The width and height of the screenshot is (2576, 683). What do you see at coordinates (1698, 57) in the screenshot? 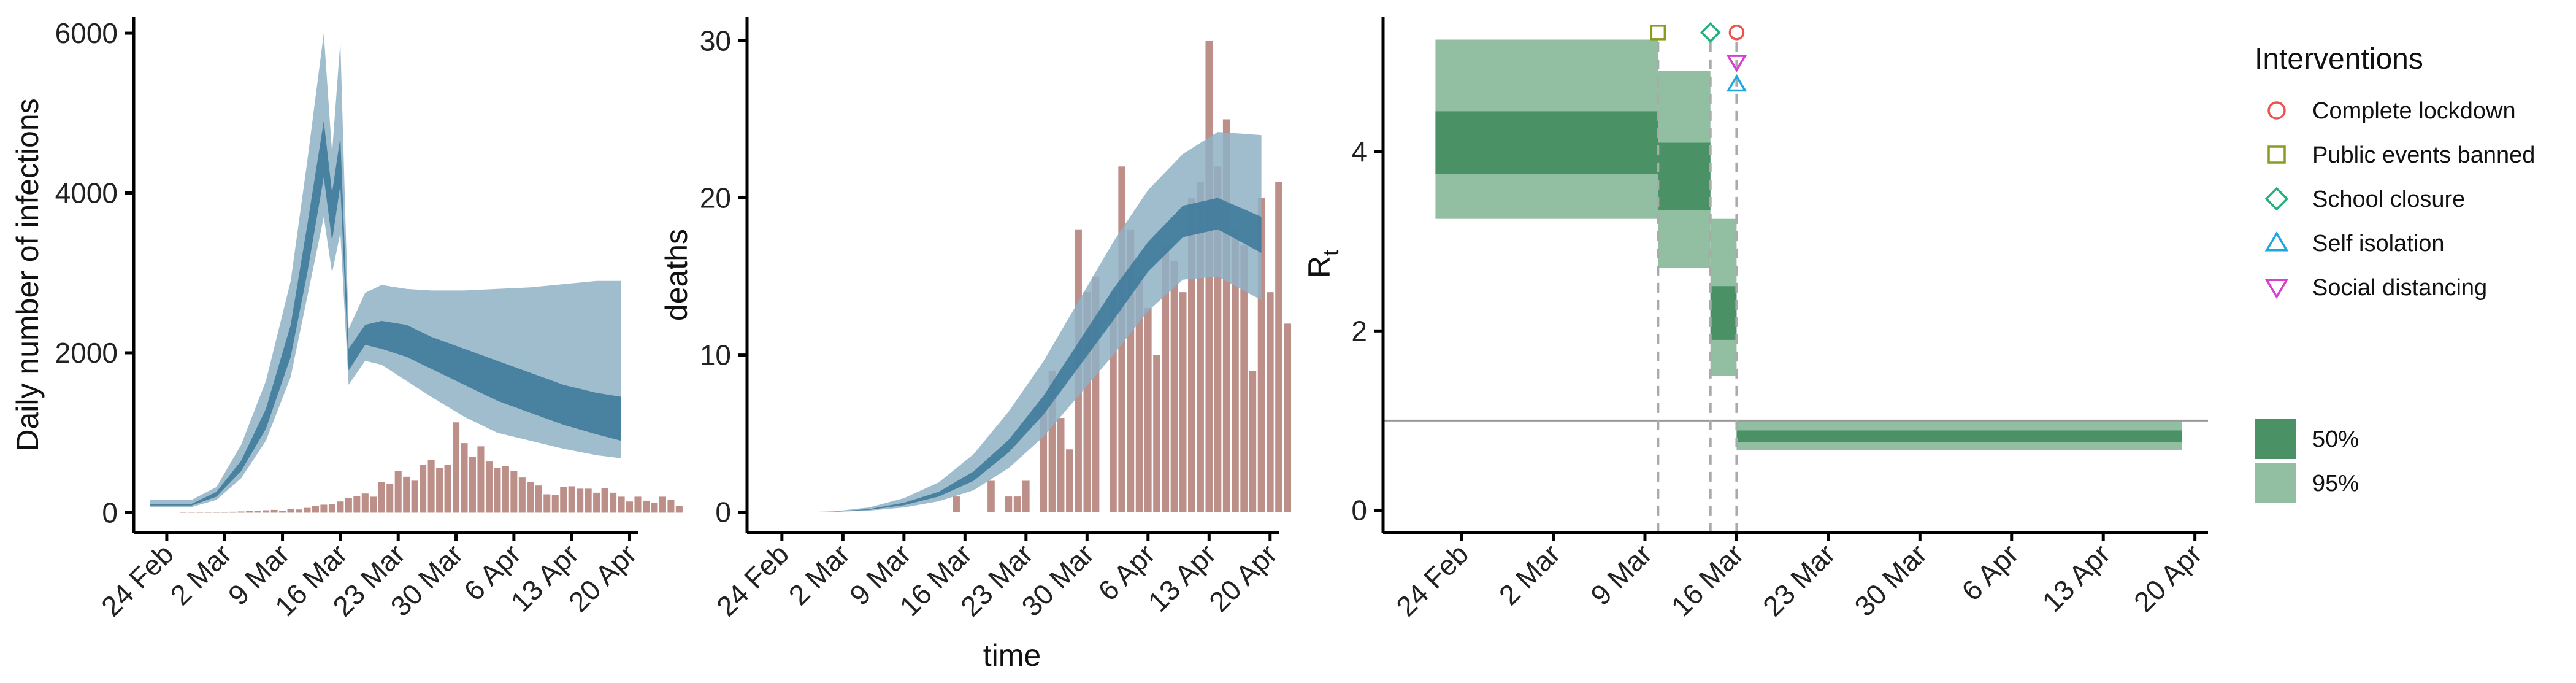
I see `intervention-markers` at bounding box center [1698, 57].